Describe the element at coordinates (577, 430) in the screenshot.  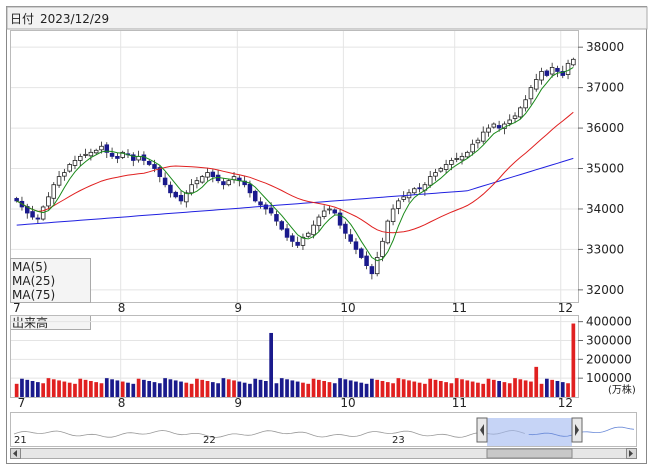
I see `navigator-handle-right` at that location.